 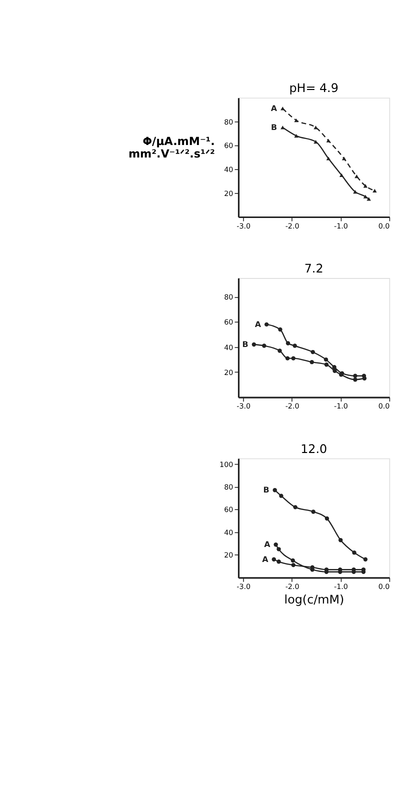 What do you see at coordinates (227, 464) in the screenshot?
I see `y-tick-label: 100` at bounding box center [227, 464].